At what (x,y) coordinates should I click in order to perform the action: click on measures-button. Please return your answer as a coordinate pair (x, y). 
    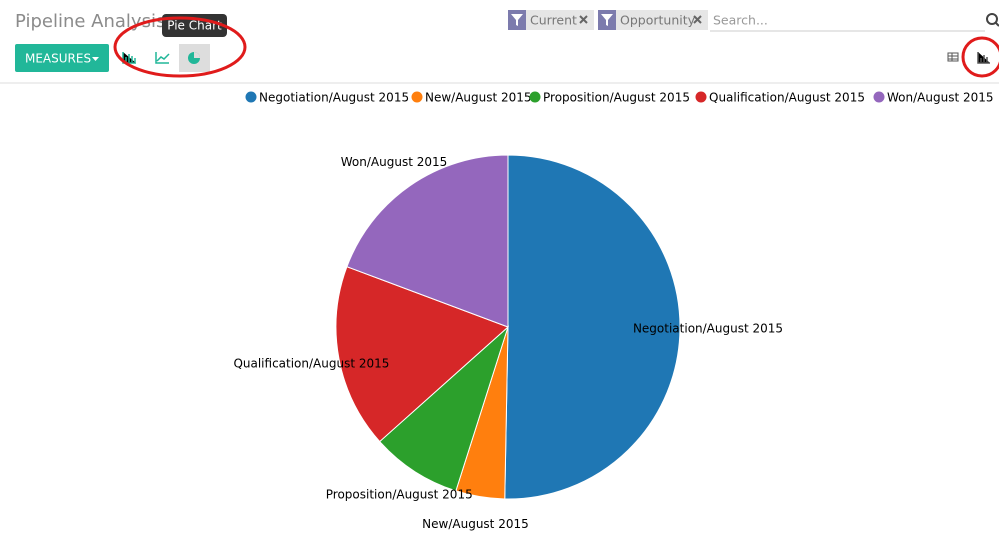
    Looking at the image, I should click on (62, 58).